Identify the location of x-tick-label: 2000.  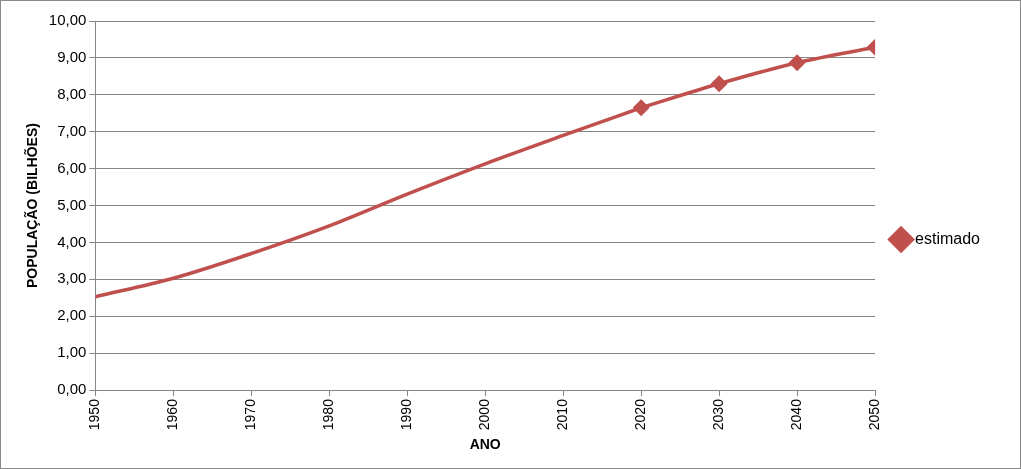
(484, 414).